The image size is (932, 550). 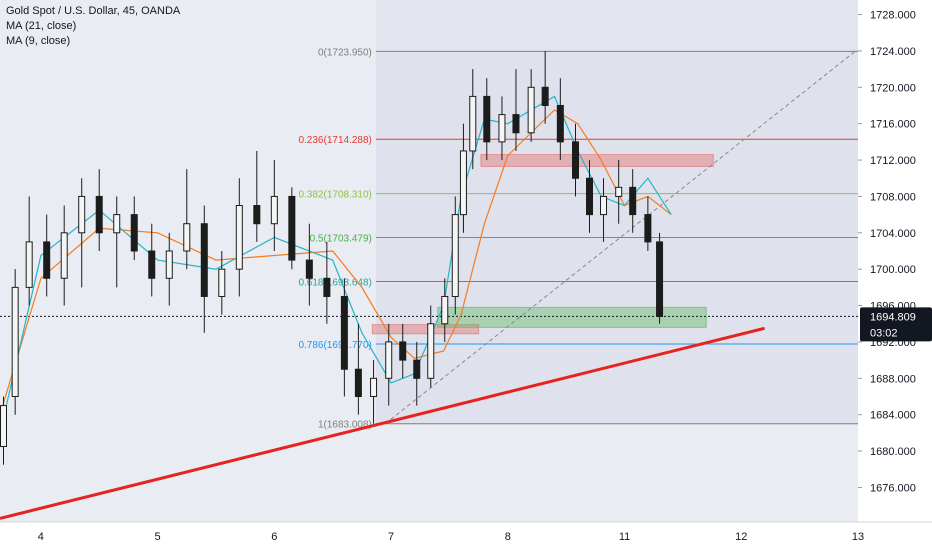 I want to click on fib-label-2: 0.382(1708.310), so click(x=334, y=195).